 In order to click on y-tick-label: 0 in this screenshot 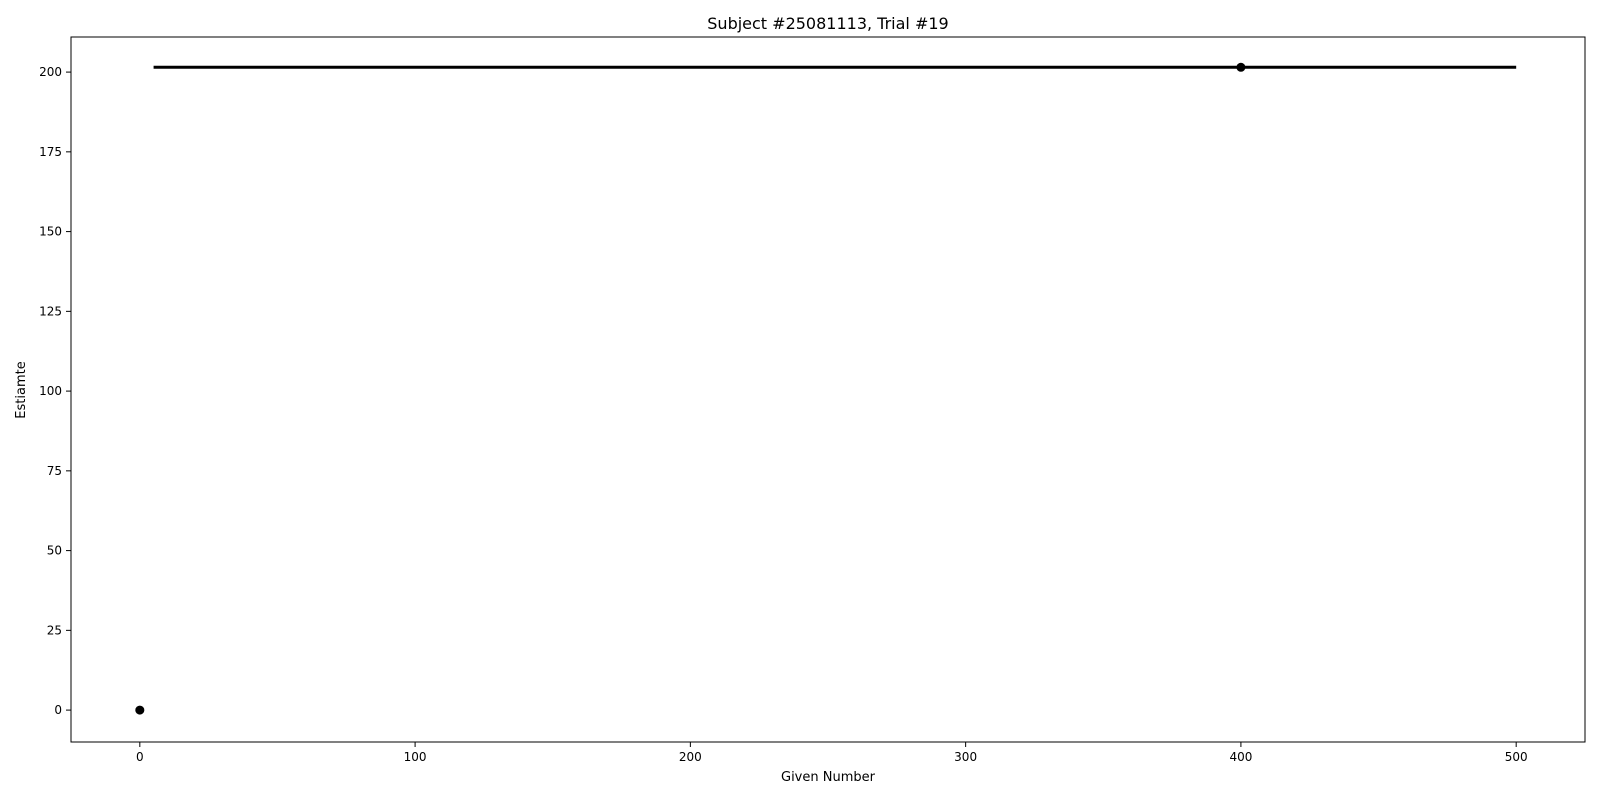, I will do `click(58, 710)`.